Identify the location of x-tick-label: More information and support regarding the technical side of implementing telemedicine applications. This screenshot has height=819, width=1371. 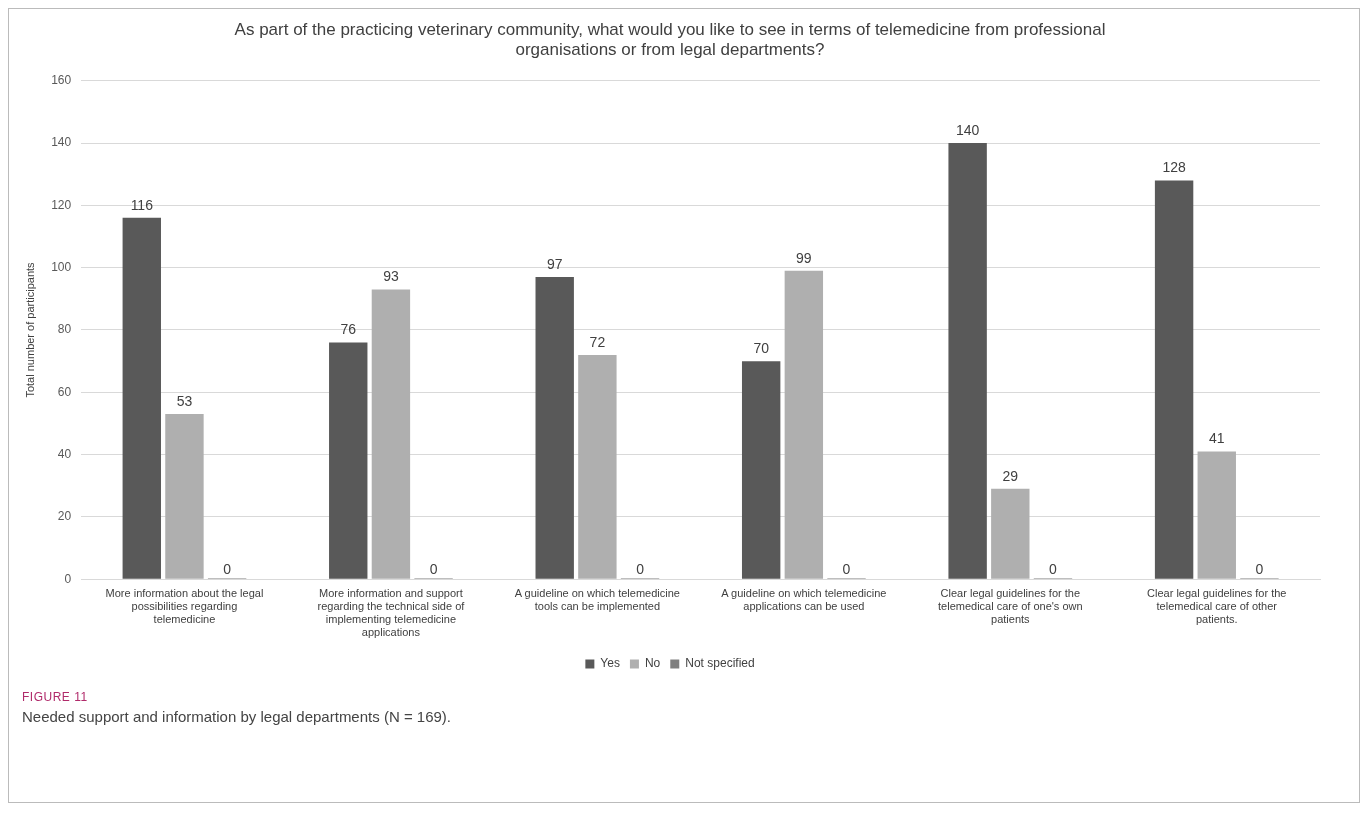
(391, 612).